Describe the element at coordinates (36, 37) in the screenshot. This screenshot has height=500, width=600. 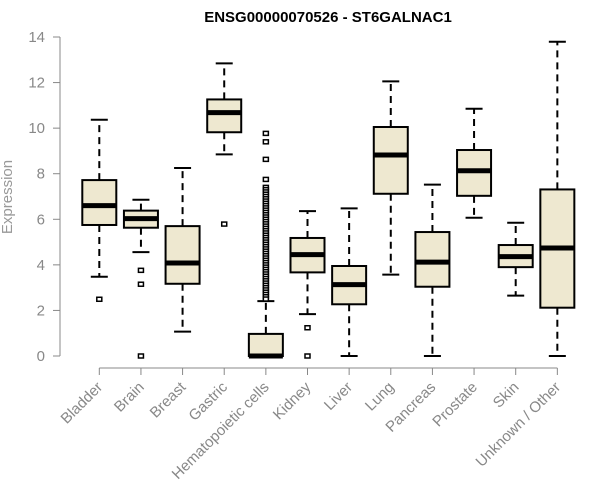
I see `y-tick-label: 14` at that location.